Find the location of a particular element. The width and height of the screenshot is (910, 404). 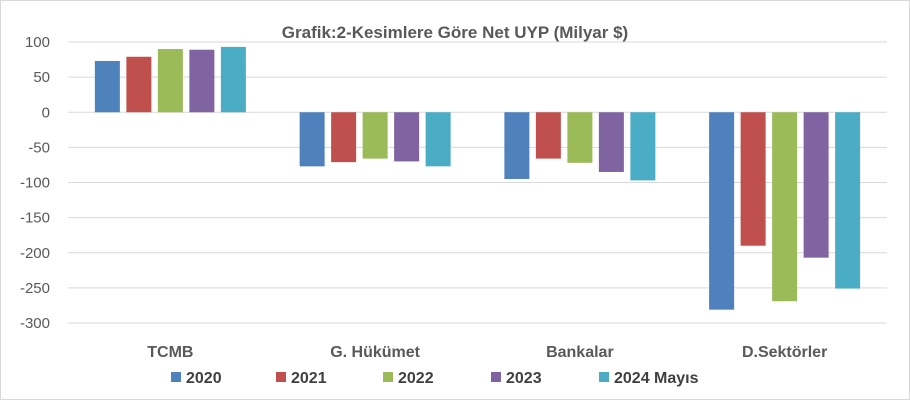

x-category-label: G. Hükümet is located at coordinates (375, 352).